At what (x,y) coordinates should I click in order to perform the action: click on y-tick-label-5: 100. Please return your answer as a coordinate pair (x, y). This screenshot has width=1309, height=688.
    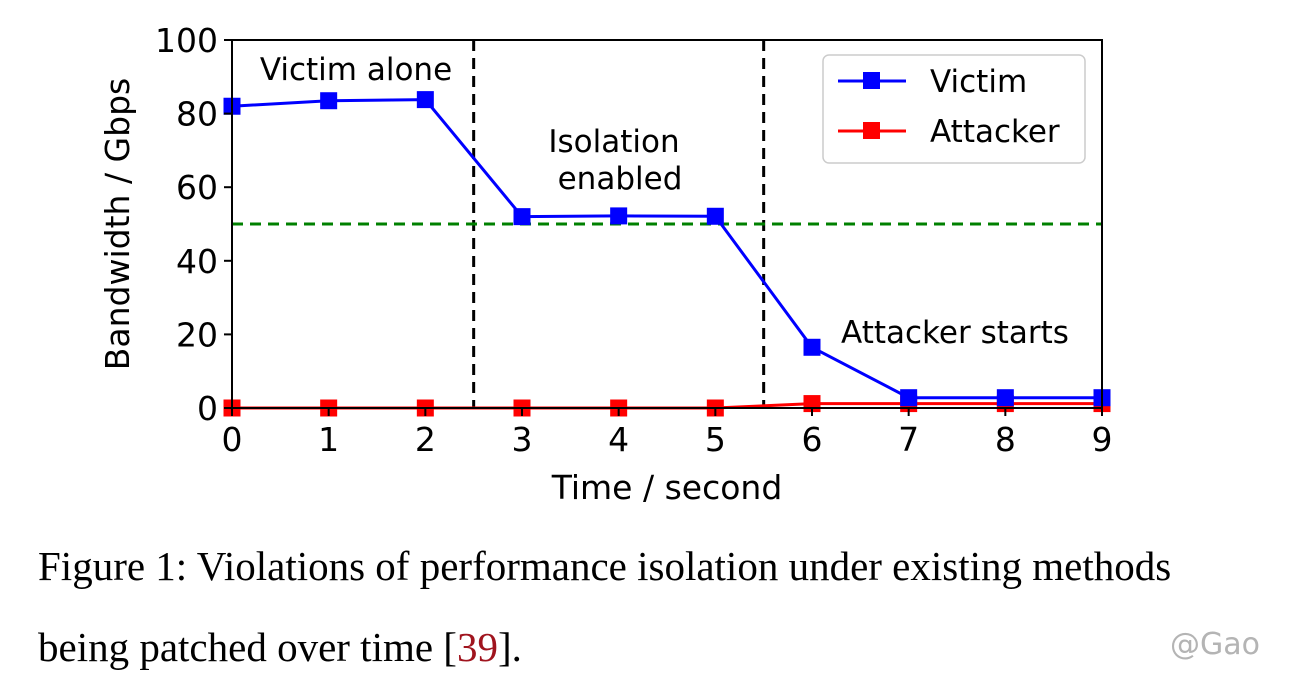
    Looking at the image, I should click on (186, 40).